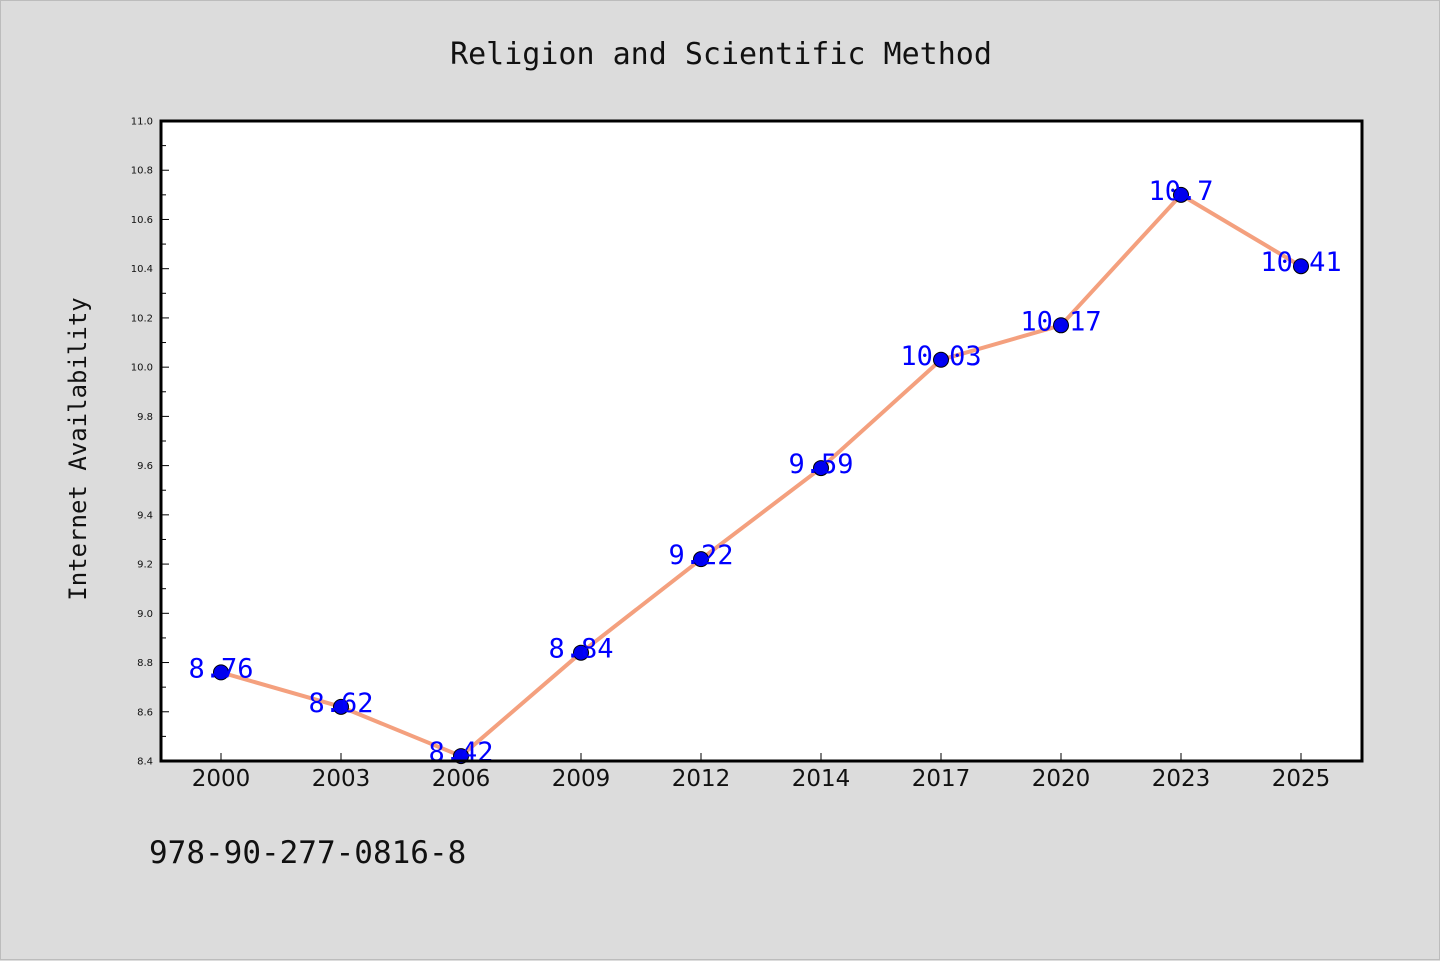  I want to click on data-label: 8.42, so click(460, 752).